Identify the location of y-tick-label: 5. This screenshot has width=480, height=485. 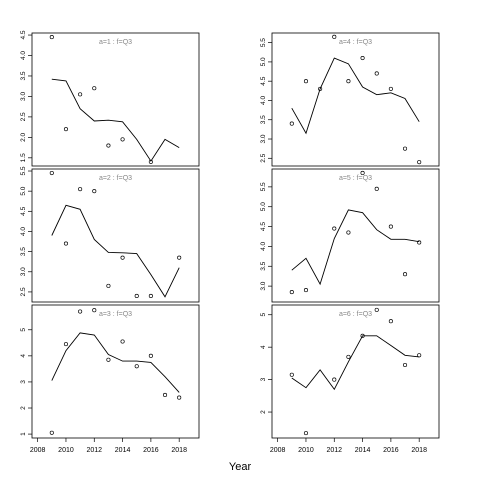
(263, 315).